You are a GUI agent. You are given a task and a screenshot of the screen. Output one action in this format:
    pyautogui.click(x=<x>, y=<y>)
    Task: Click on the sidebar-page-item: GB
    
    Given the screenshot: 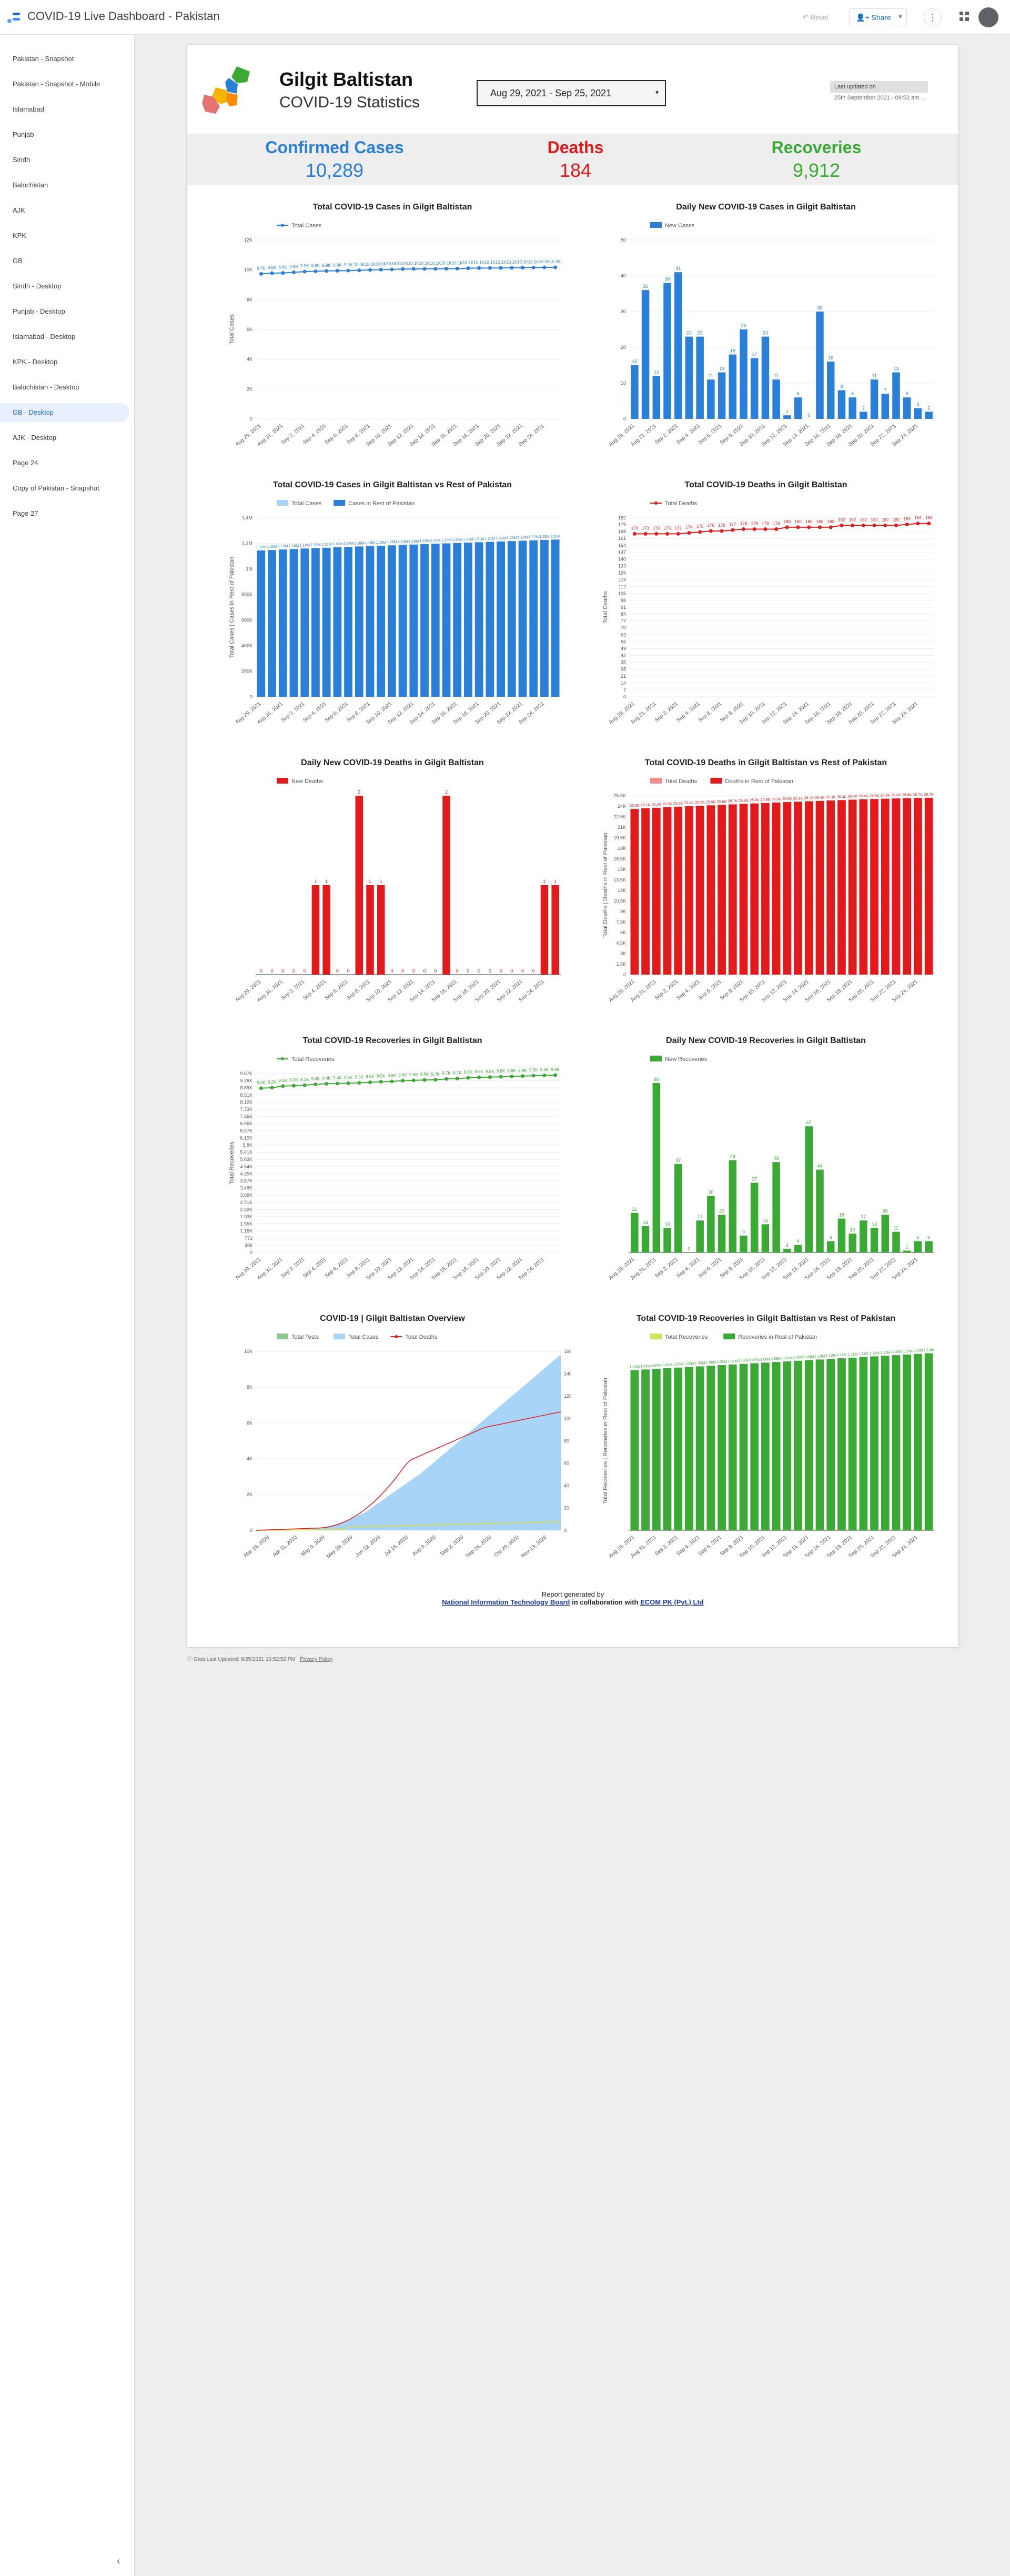 What is the action you would take?
    pyautogui.click(x=18, y=261)
    